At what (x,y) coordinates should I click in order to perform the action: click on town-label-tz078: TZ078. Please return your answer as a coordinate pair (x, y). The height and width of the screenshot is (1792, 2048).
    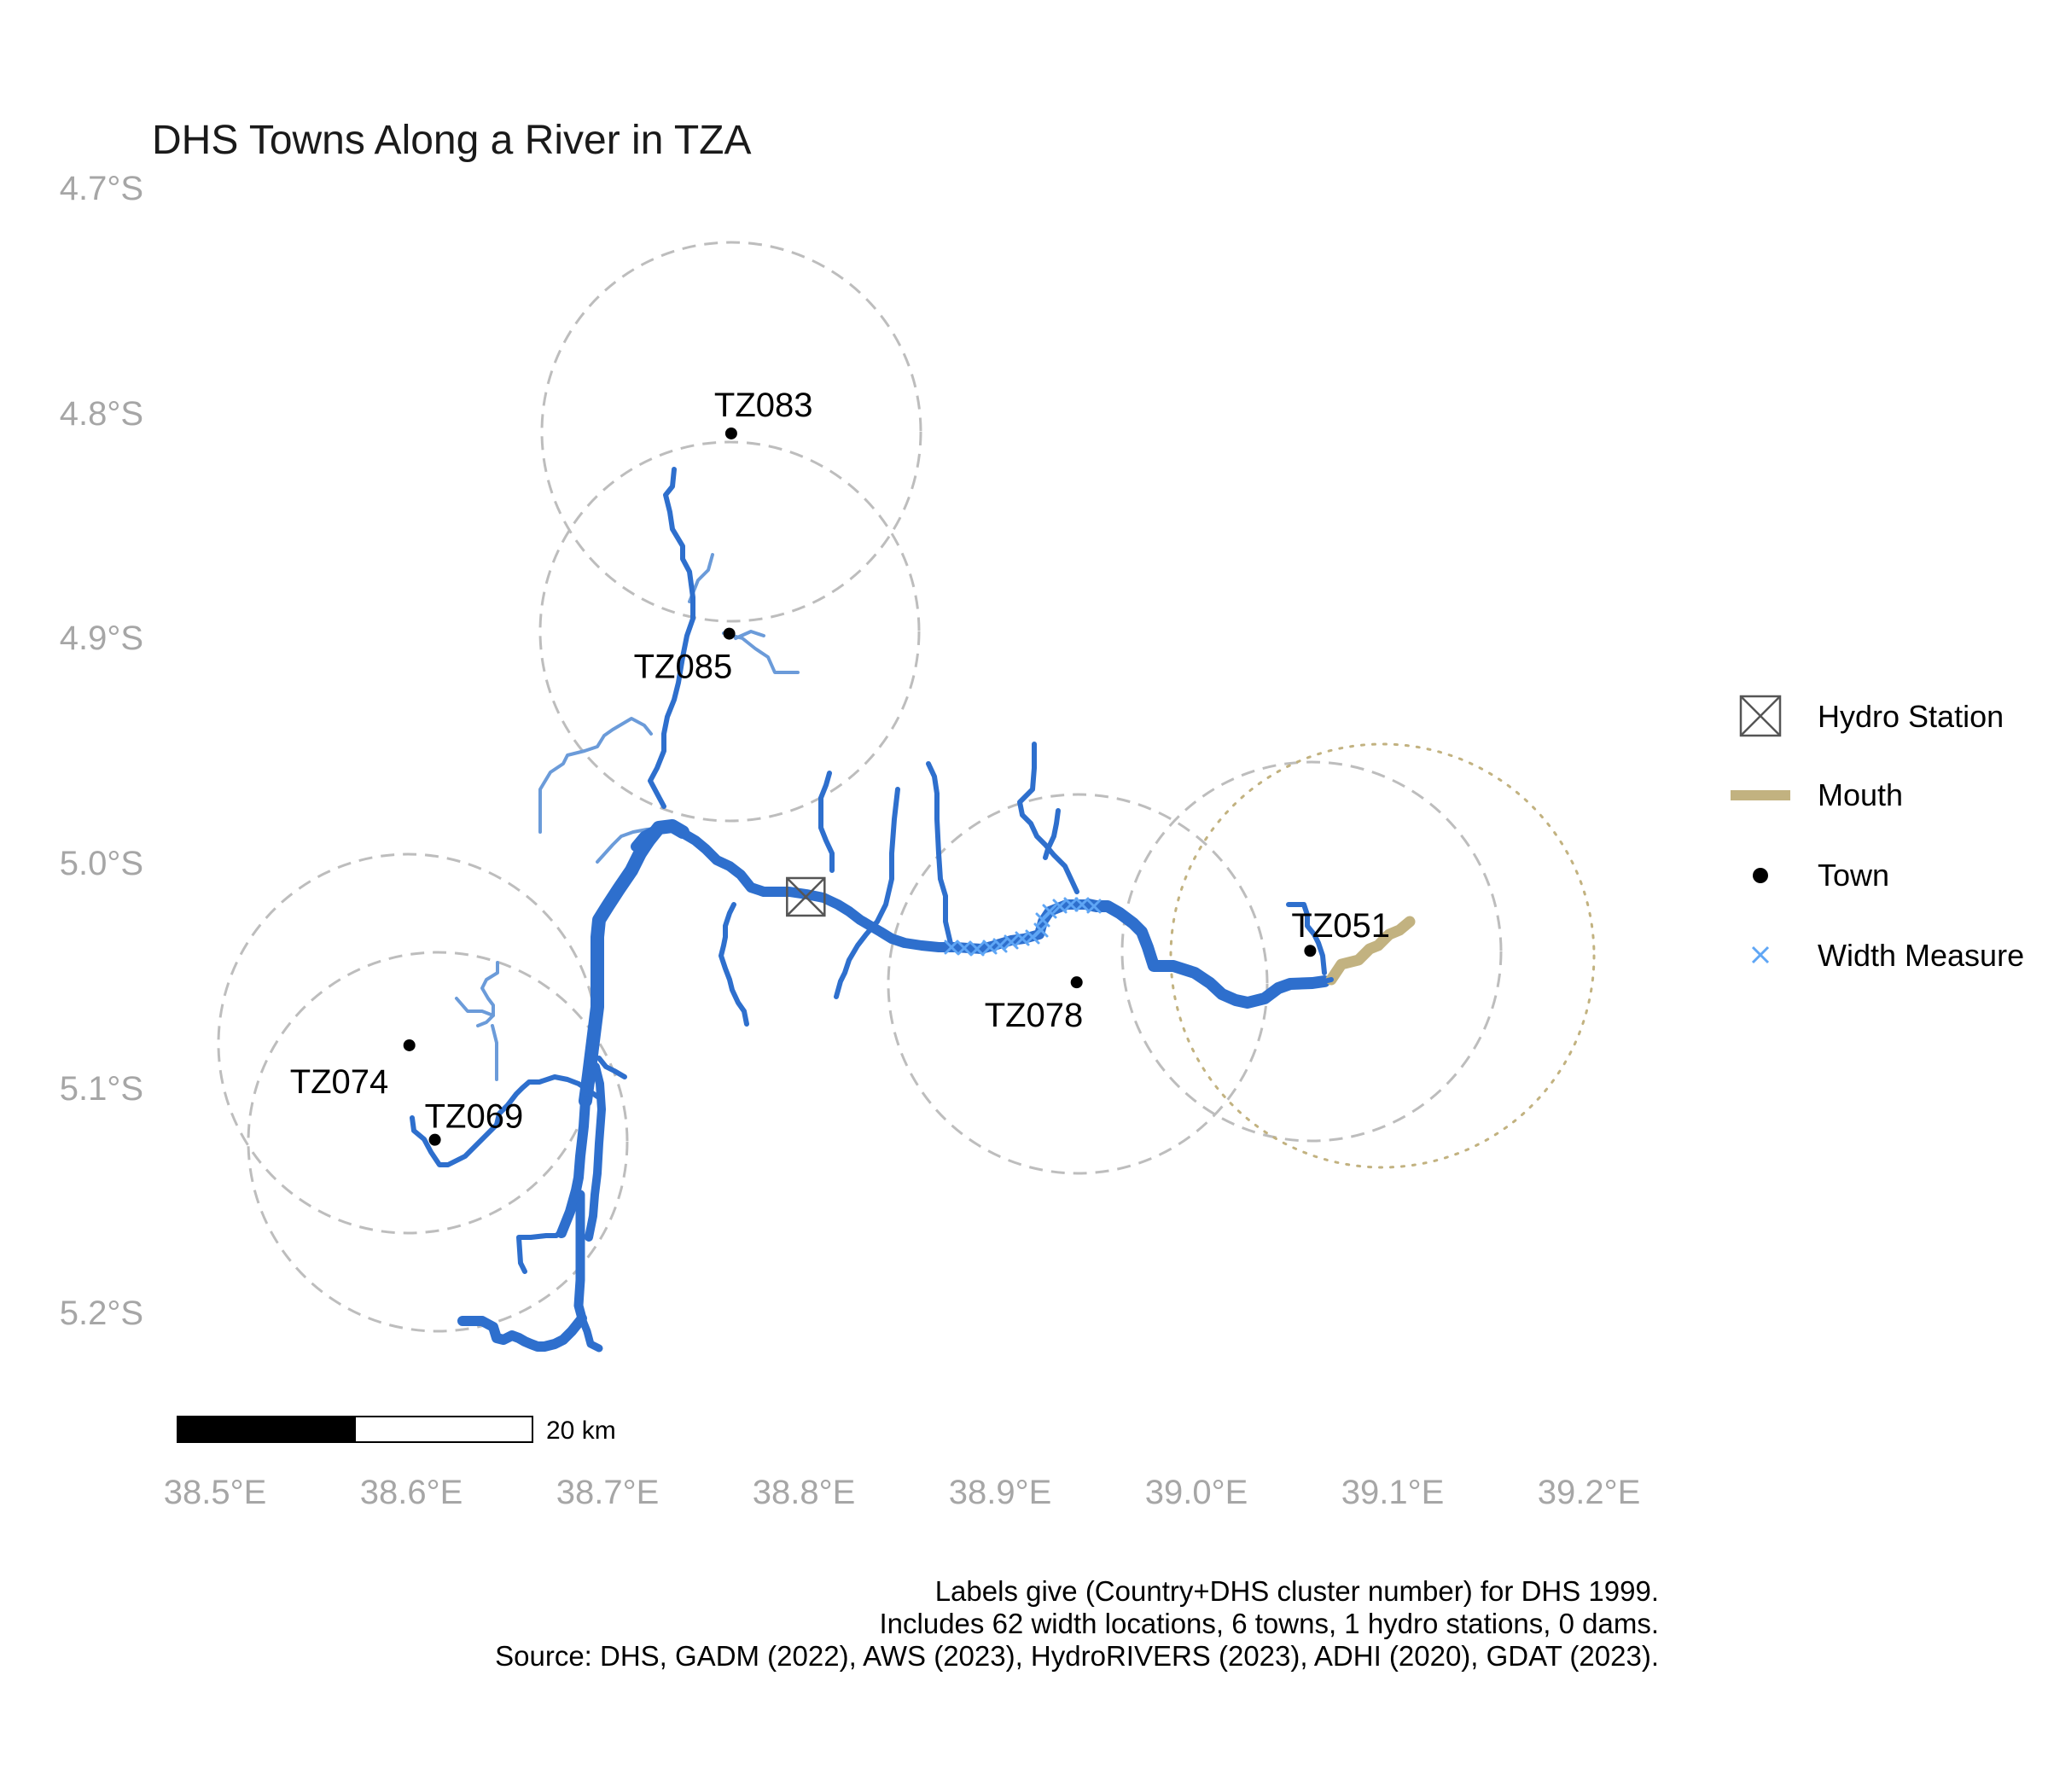
    Looking at the image, I should click on (1034, 1016).